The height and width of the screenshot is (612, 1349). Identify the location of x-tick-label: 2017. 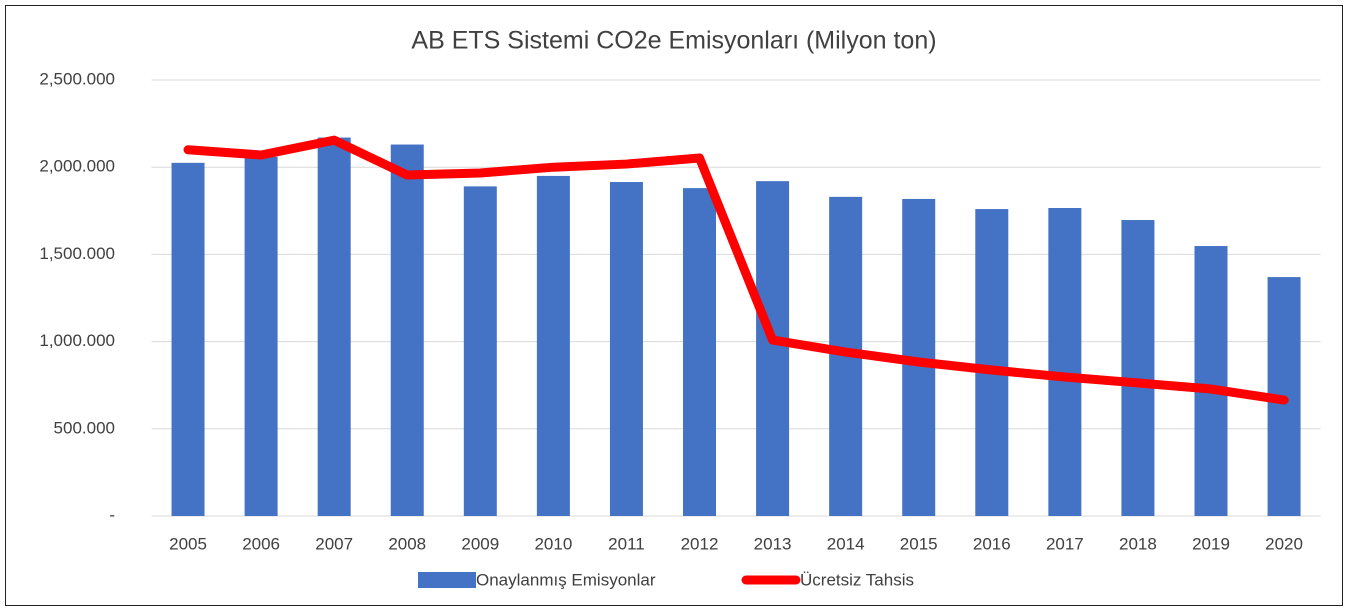
(1065, 543).